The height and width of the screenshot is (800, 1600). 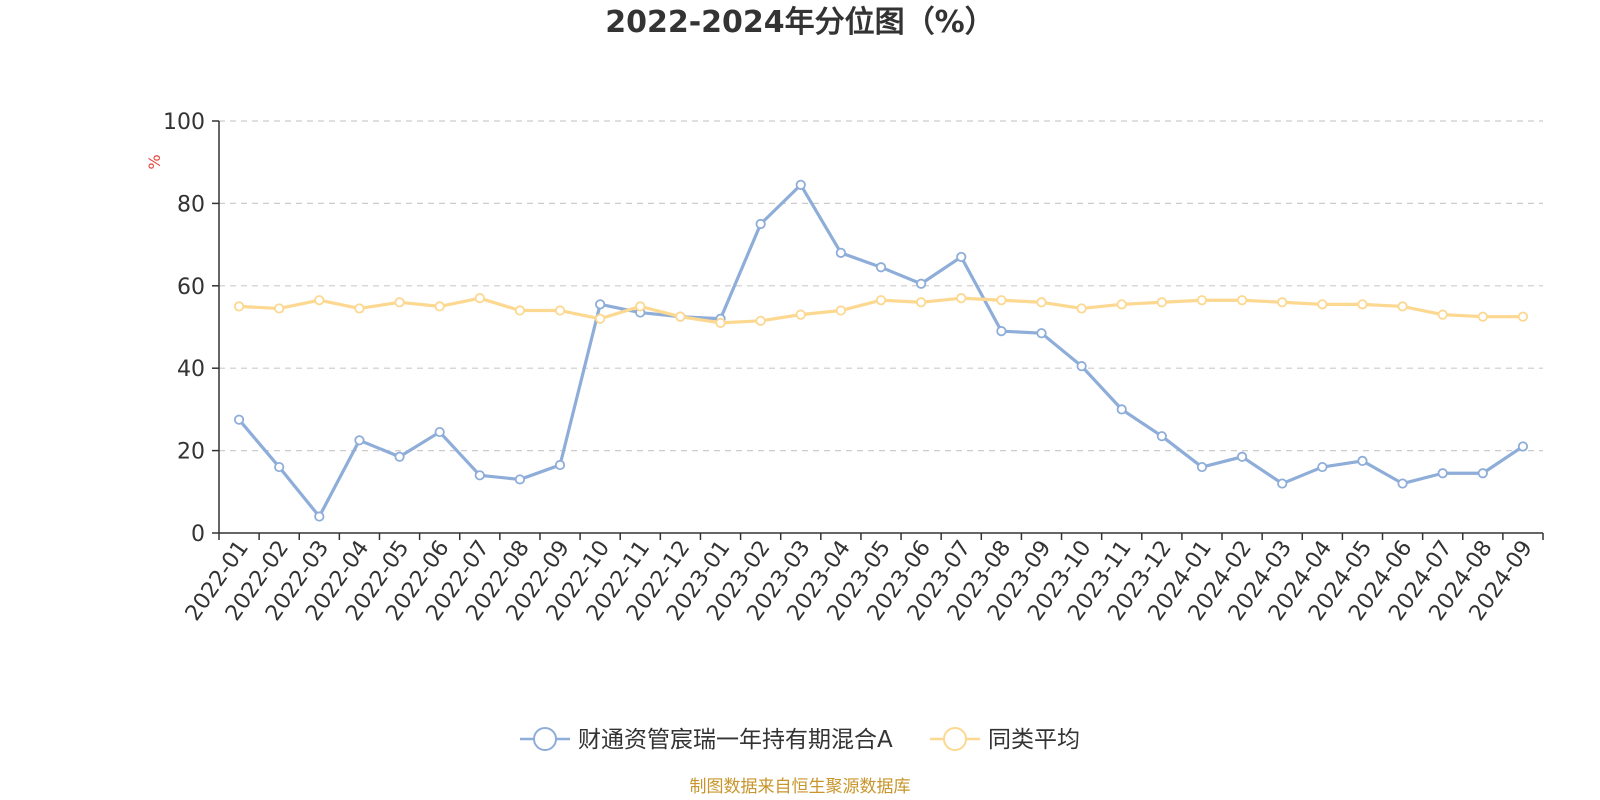 I want to click on legend-item-1: 财通资管宸瑞一年持有期混合A, so click(x=706, y=740).